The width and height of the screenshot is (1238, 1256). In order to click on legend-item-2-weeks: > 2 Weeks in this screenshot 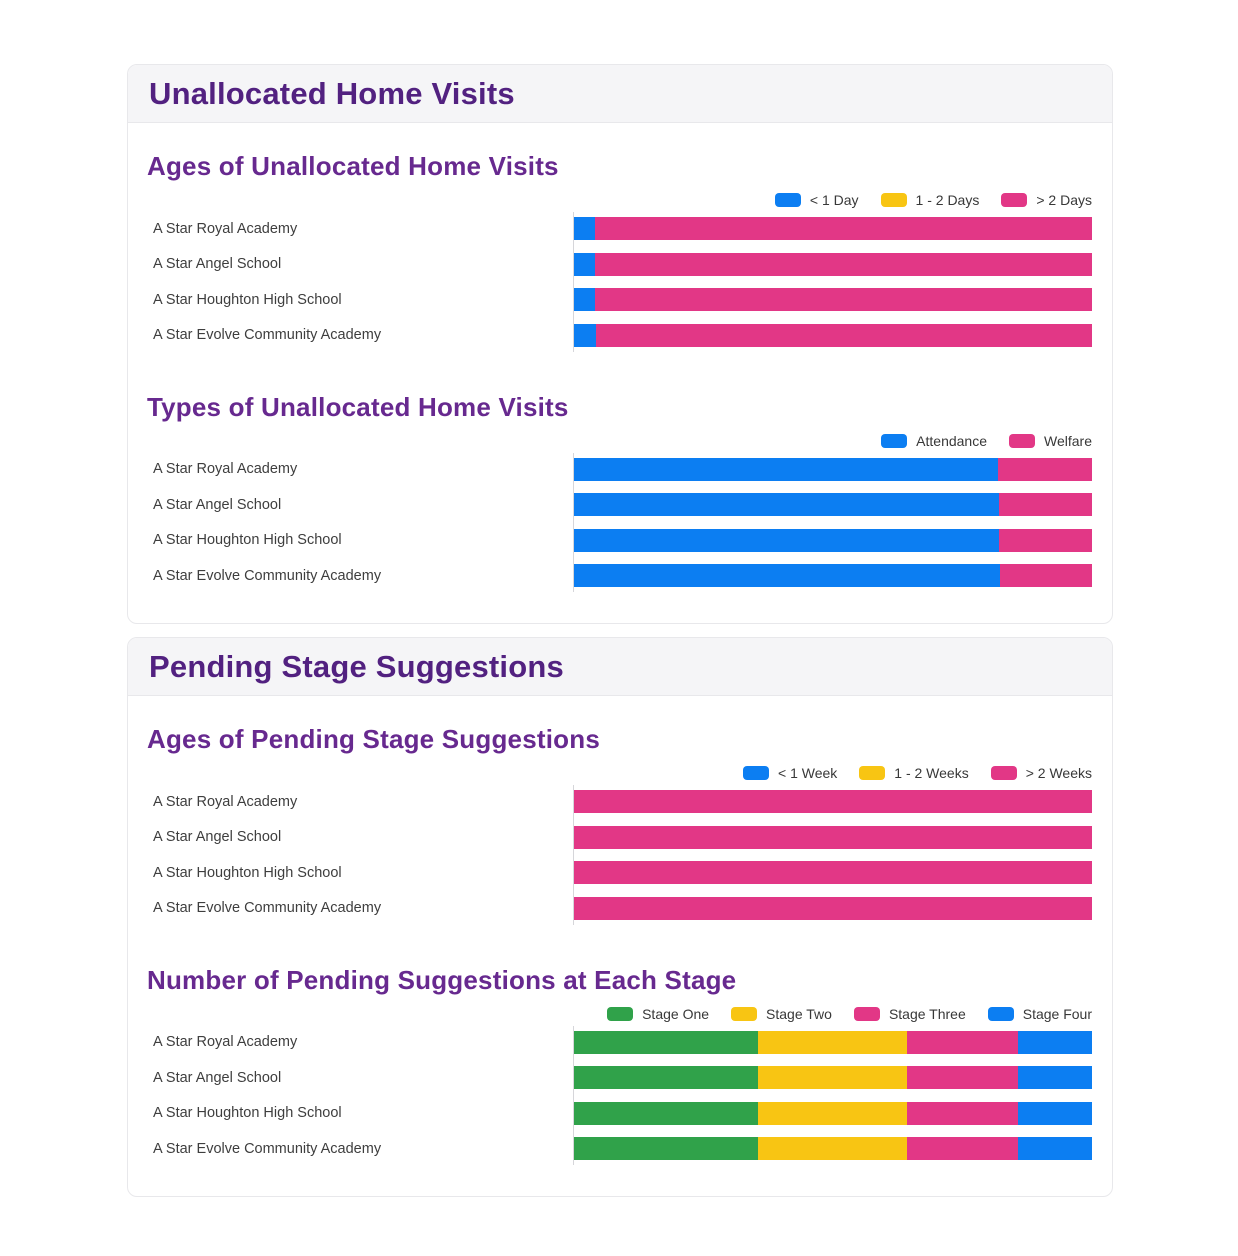, I will do `click(1041, 773)`.